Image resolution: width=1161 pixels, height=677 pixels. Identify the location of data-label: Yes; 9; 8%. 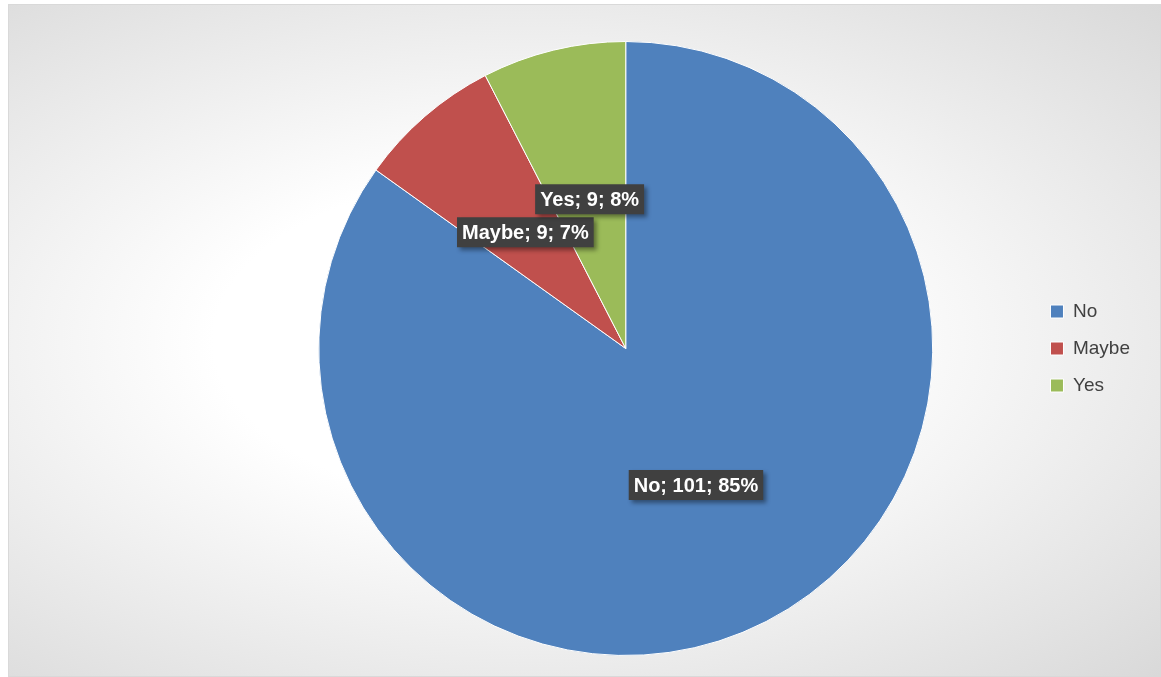
(590, 198).